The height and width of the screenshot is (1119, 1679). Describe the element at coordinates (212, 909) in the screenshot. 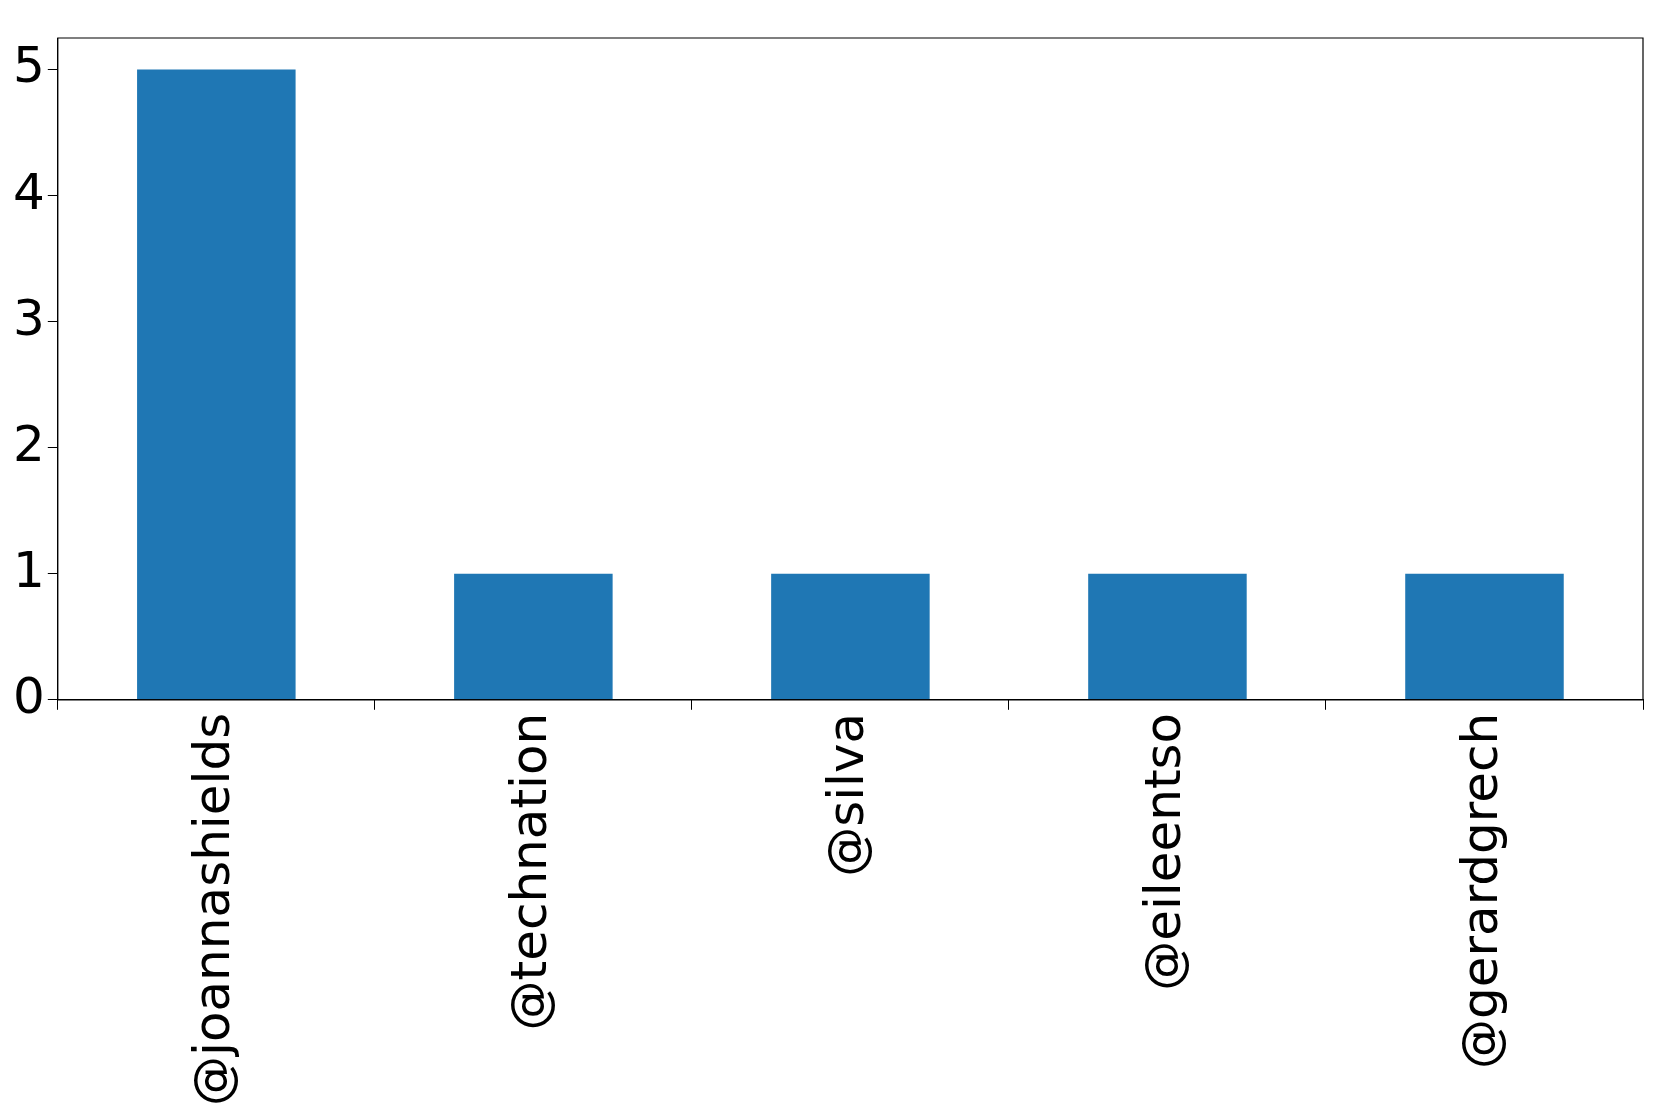

I see `x-tick-label: @joannashields` at that location.